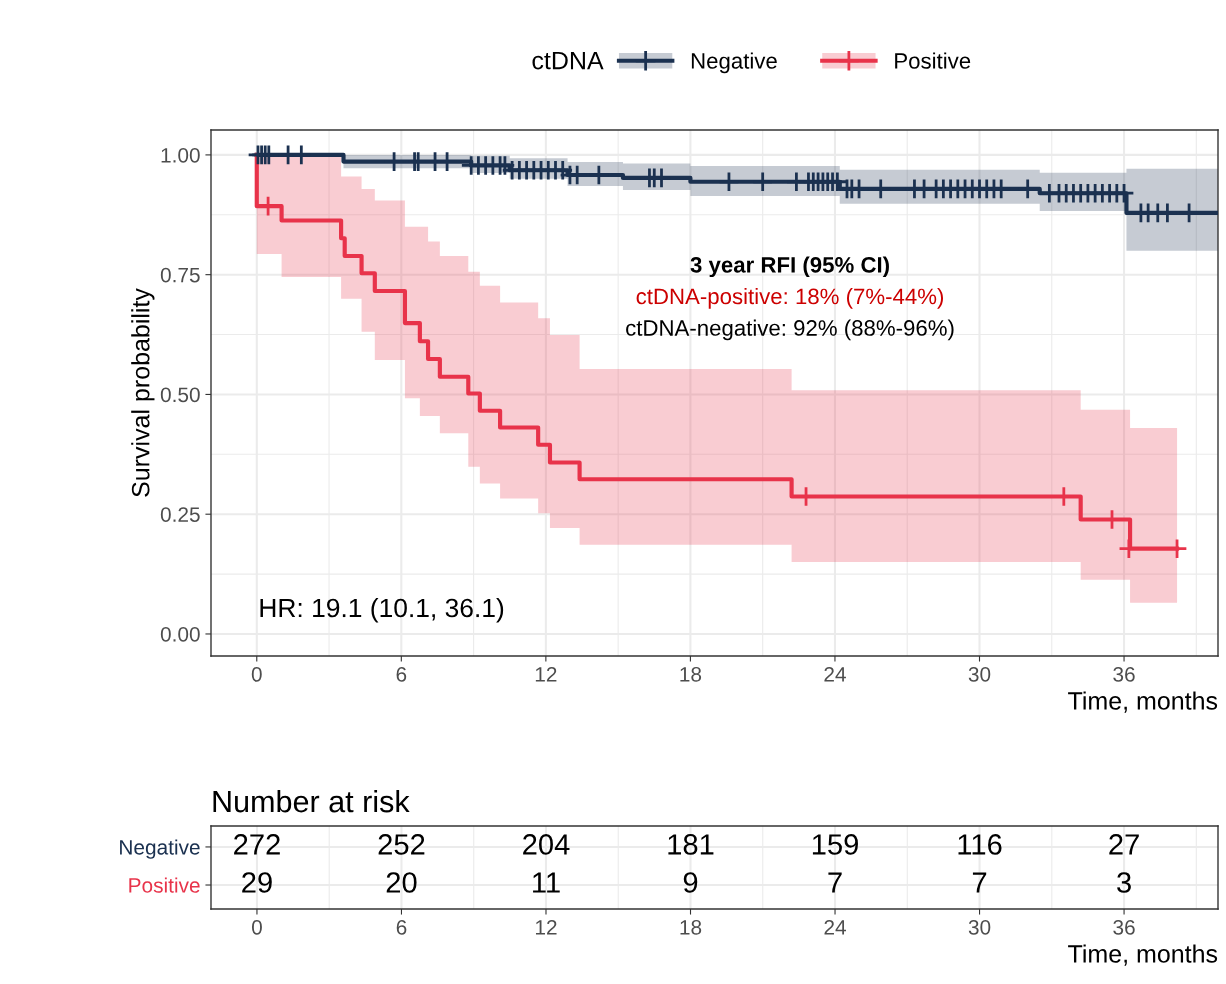 The image size is (1226, 984). I want to click on data-label: 3, so click(1124, 882).